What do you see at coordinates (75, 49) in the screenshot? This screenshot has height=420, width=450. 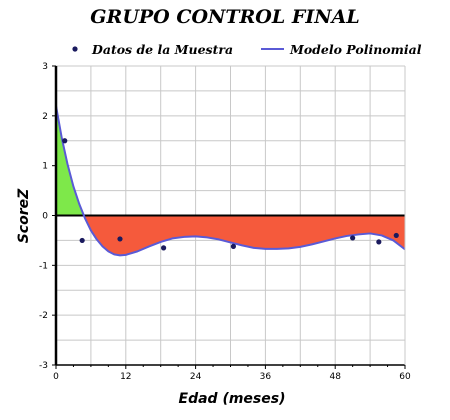 I see `legend-marker-datos` at bounding box center [75, 49].